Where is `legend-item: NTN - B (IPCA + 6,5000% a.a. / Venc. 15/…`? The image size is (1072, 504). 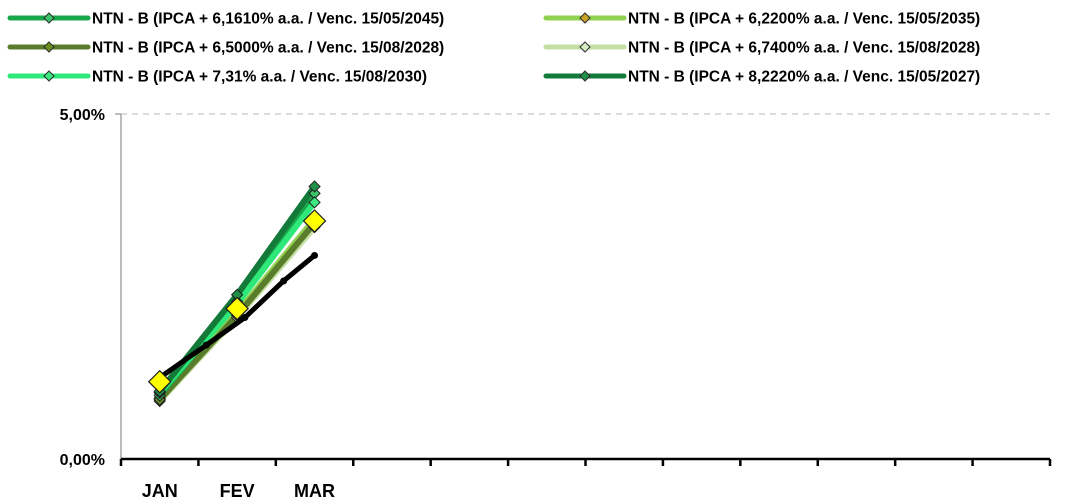
legend-item: NTN - B (IPCA + 6,5000% a.a. / Venc. 15/… is located at coordinates (225, 48).